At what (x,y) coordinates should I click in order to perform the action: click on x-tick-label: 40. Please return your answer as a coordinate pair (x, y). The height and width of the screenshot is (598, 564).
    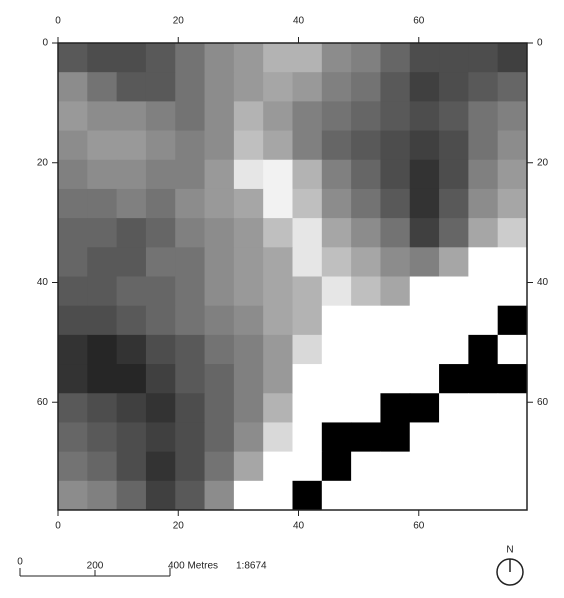
    Looking at the image, I should click on (299, 526).